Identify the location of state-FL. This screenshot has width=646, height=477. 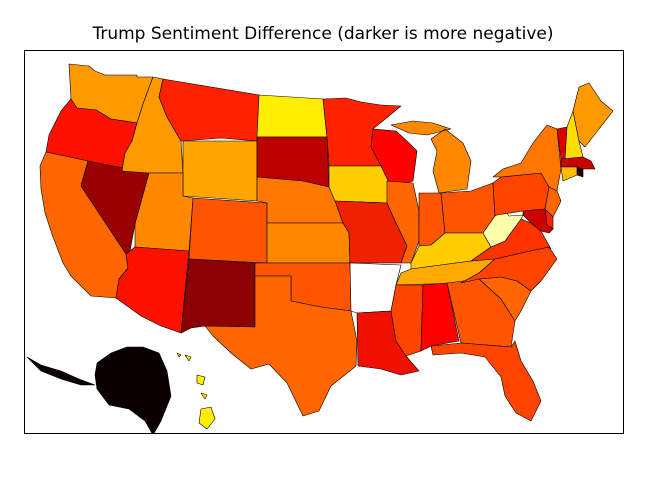
(486, 381).